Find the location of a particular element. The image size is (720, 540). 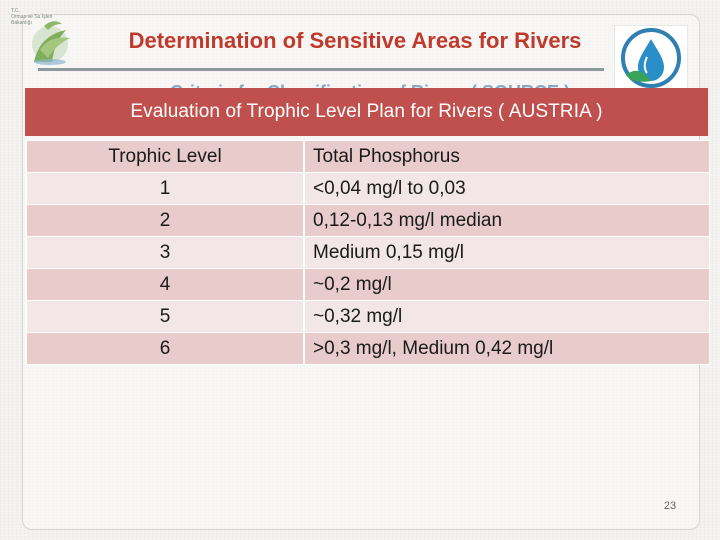

title-divider is located at coordinates (321, 69).